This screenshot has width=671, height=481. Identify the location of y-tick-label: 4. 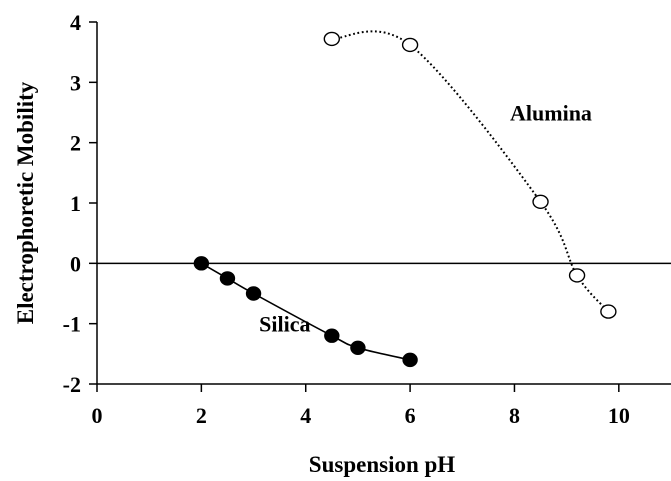
(75, 22).